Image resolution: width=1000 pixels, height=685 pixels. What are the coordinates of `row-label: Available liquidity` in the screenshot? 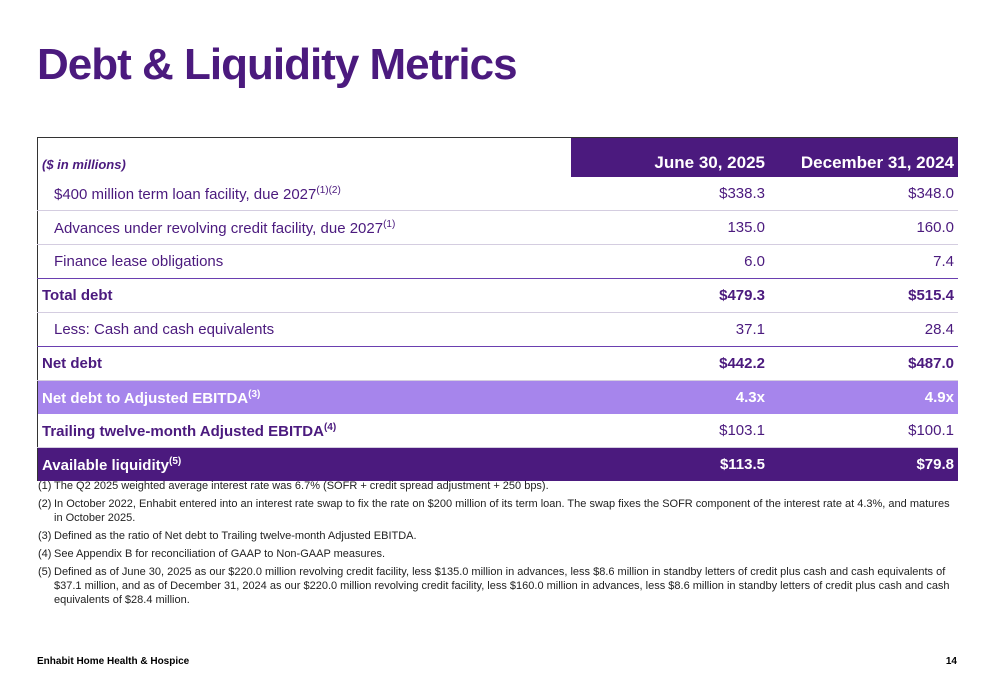 It's located at (105, 465).